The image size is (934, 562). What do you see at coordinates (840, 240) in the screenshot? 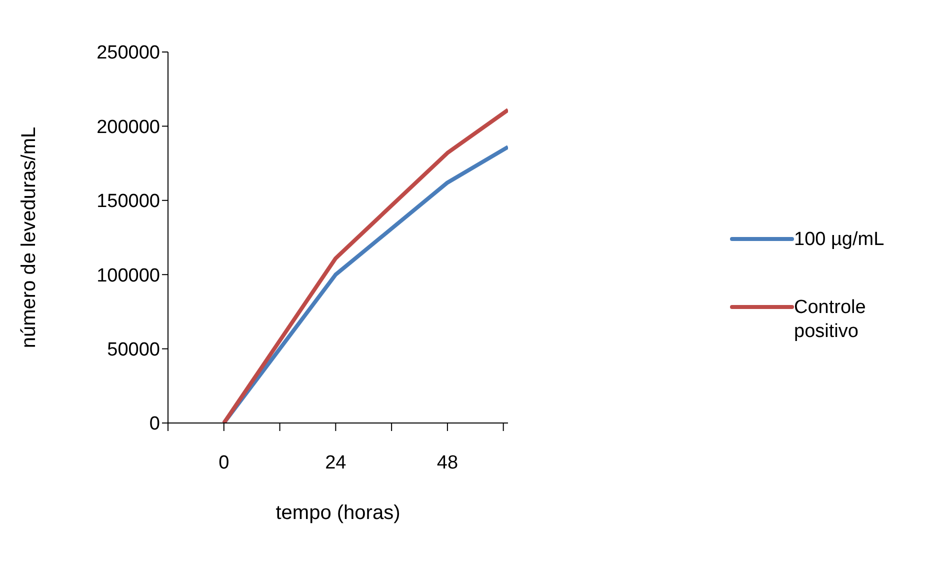
I see `legend-label: 100 µg/mL` at bounding box center [840, 240].